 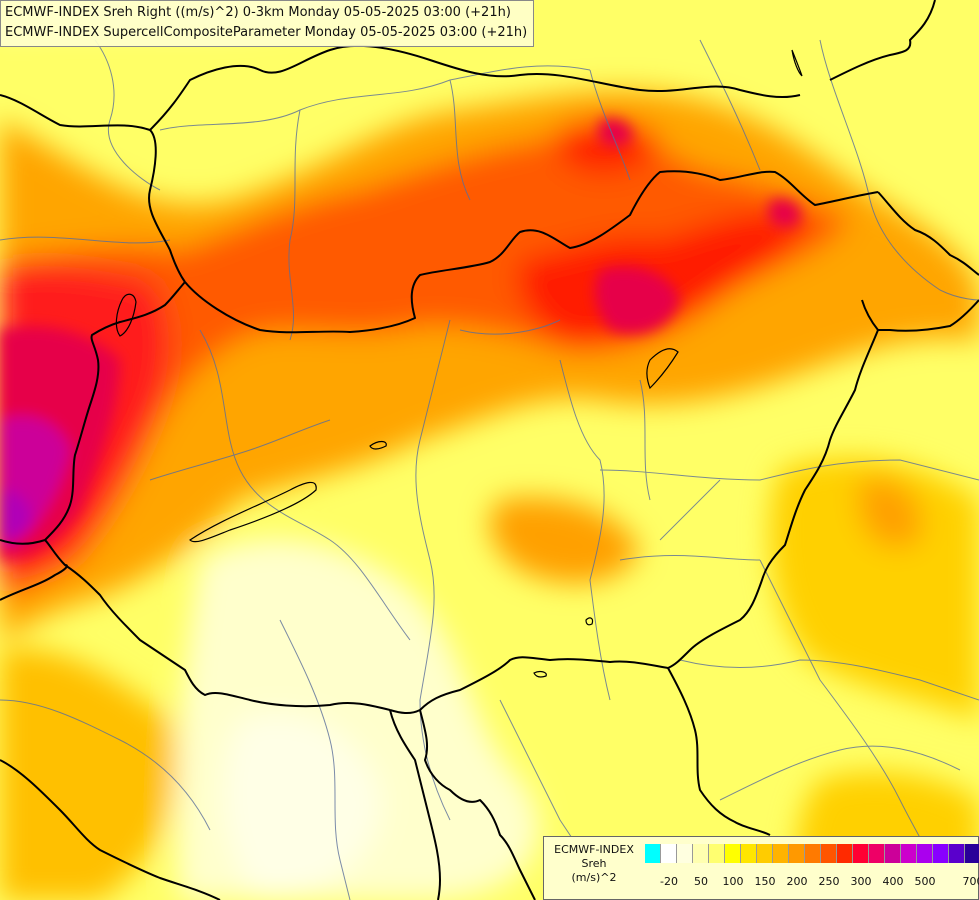 I want to click on border-hungary-croatia, so click(x=217, y=625).